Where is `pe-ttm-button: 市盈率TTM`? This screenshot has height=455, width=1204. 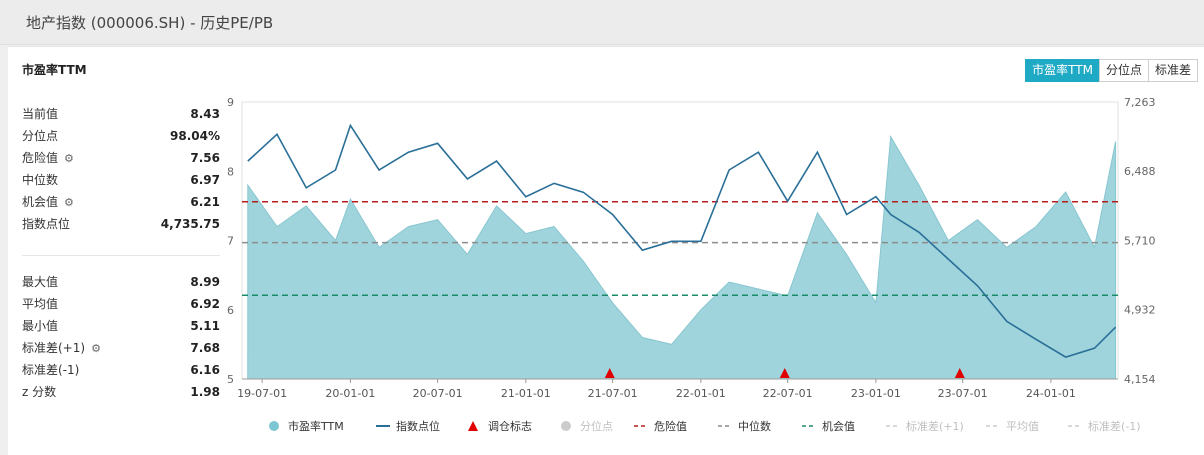 pe-ttm-button: 市盈率TTM is located at coordinates (1062, 70).